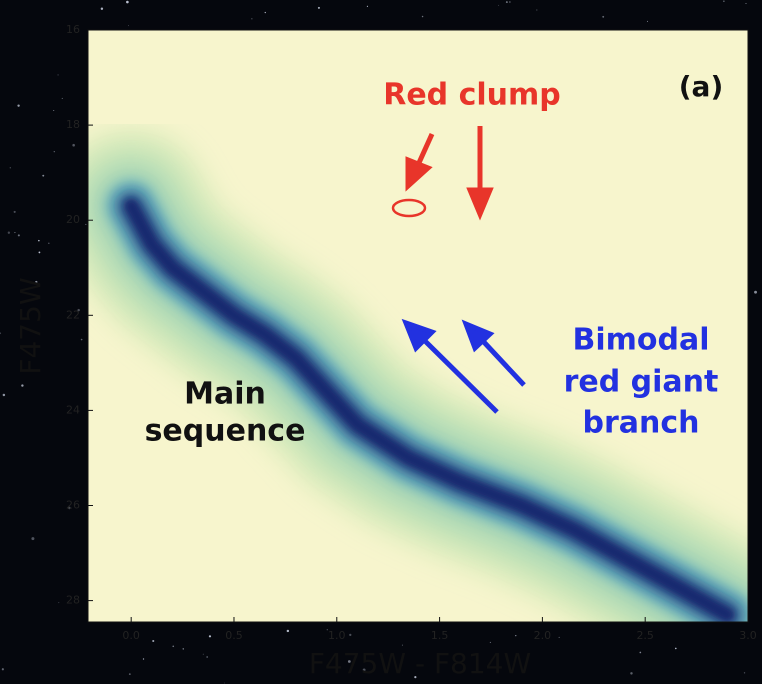  What do you see at coordinates (701, 86) in the screenshot?
I see `annotation: (a)` at bounding box center [701, 86].